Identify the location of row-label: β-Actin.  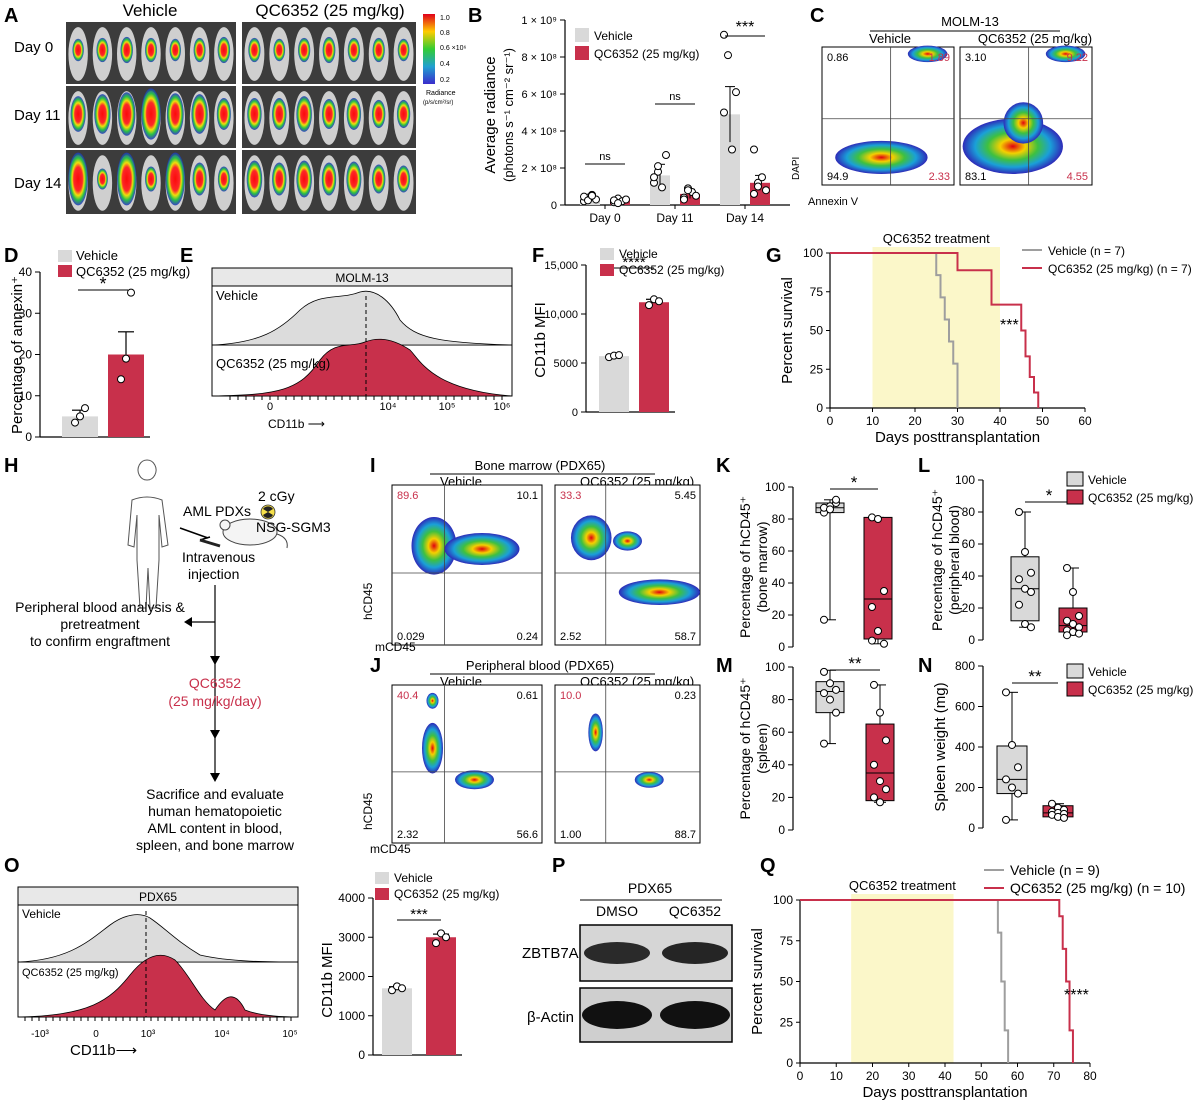
(550, 1017).